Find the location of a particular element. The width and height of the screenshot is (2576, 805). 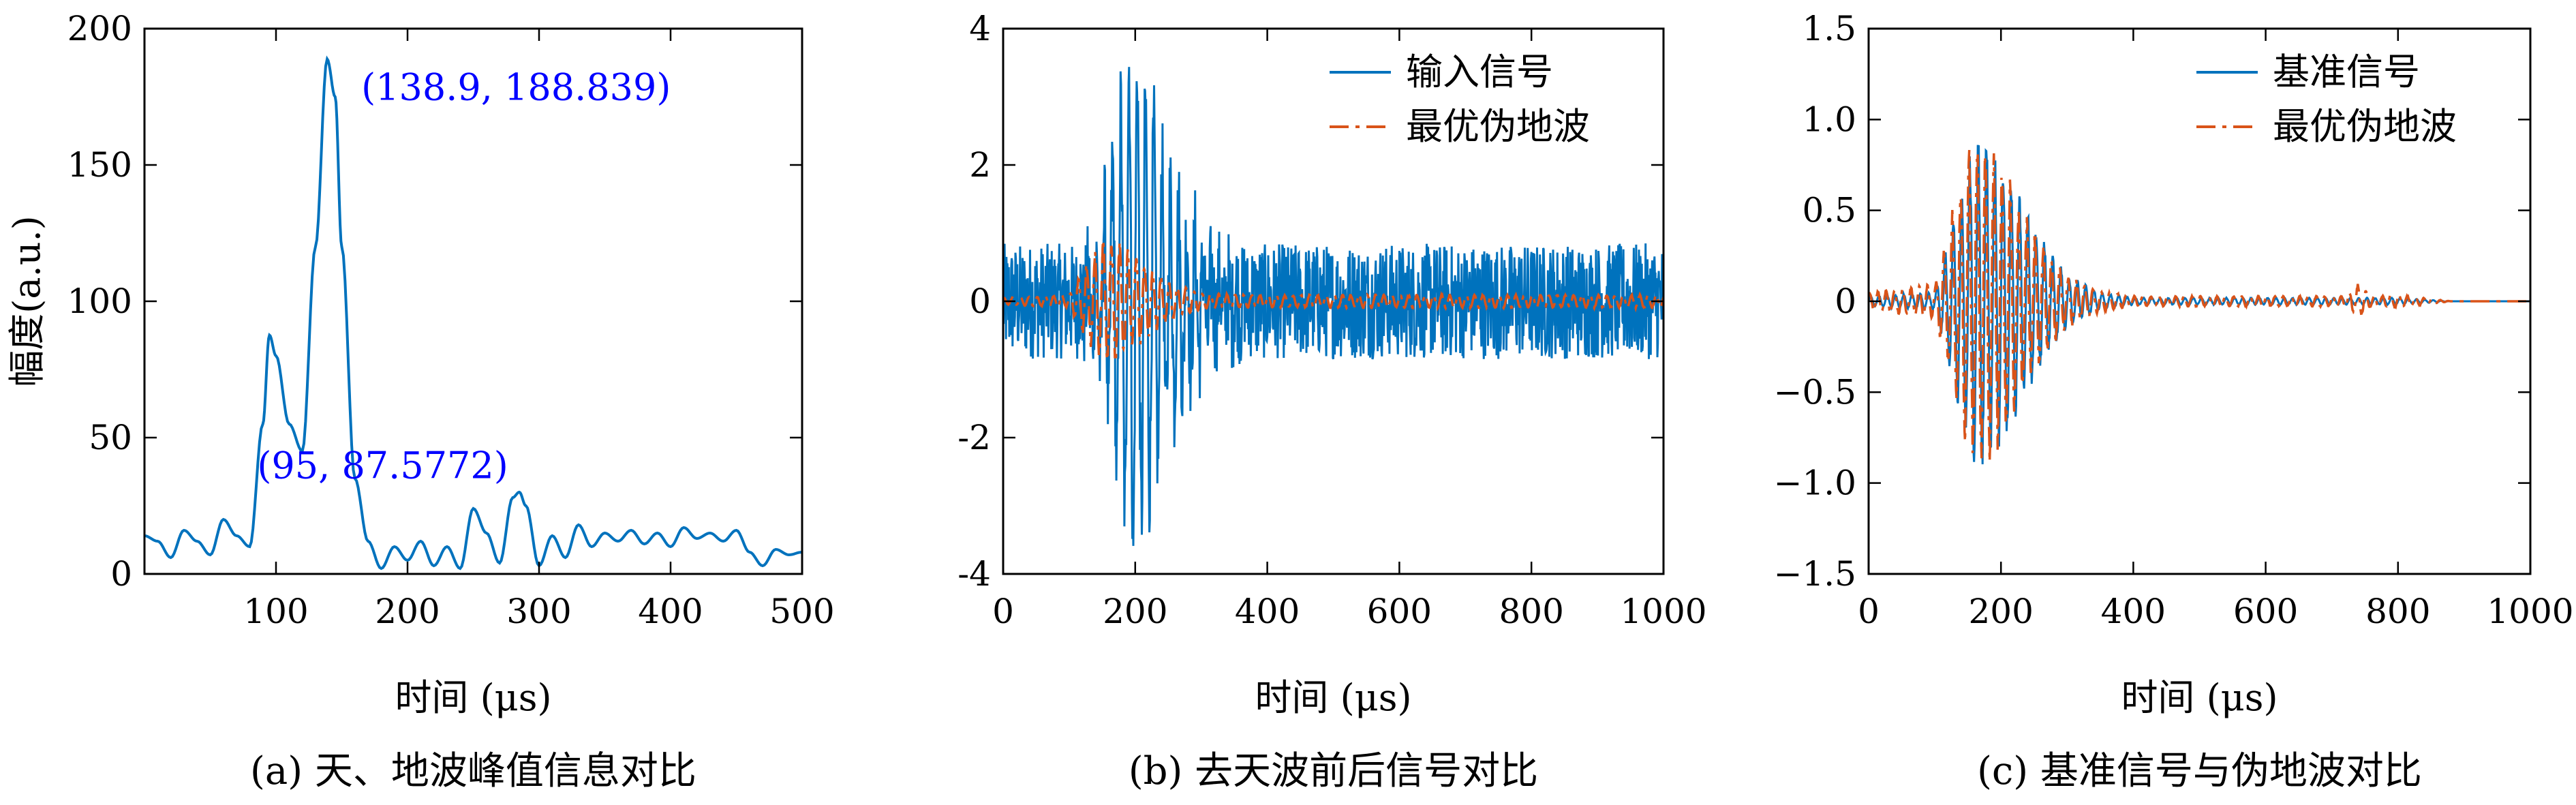

y-tick-label: 50 is located at coordinates (110, 437).